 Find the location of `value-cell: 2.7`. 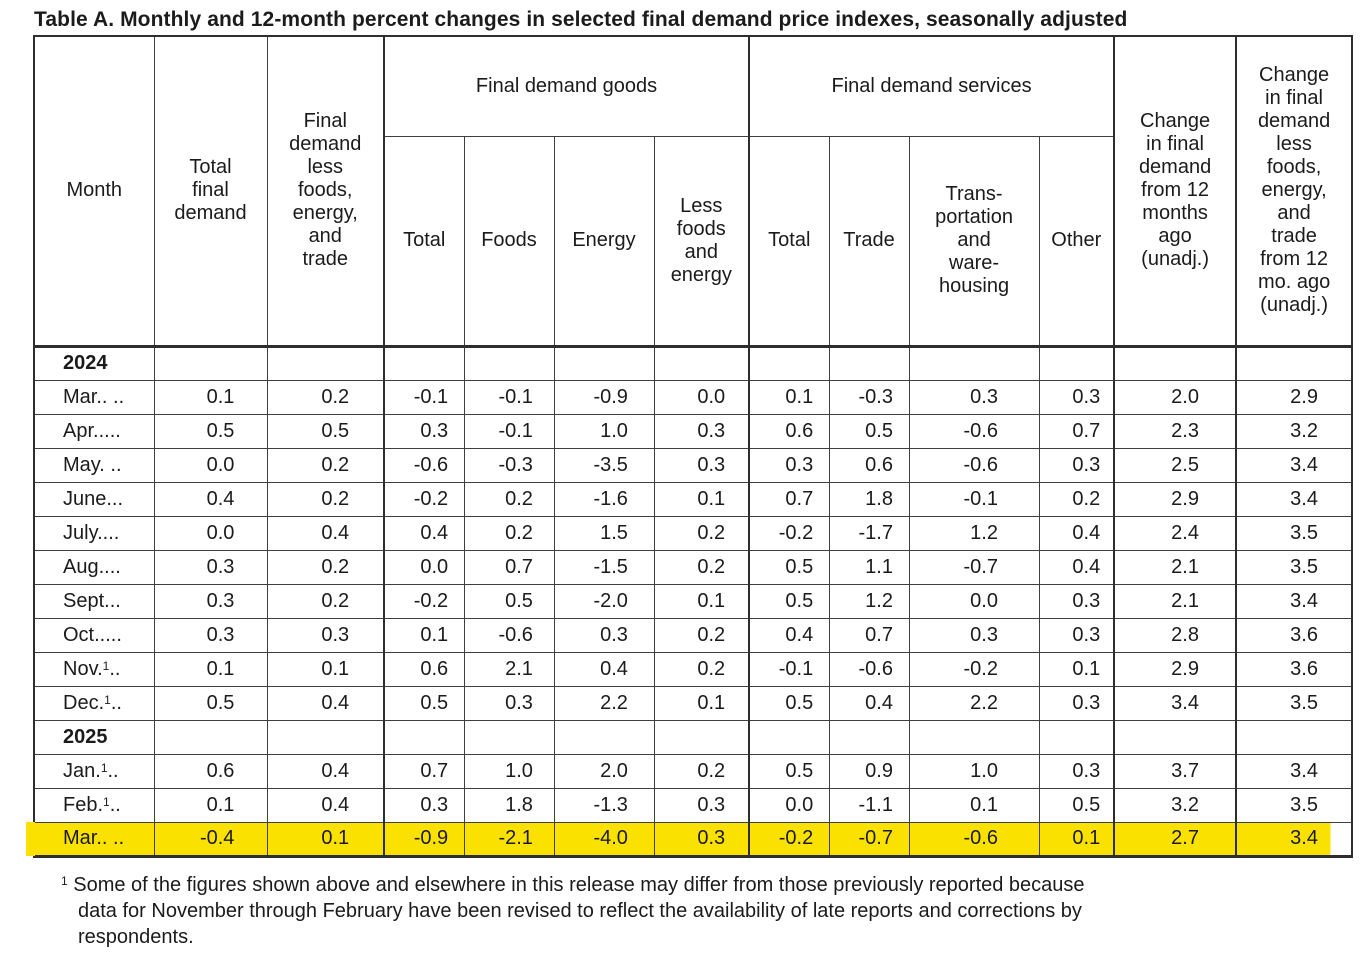

value-cell: 2.7 is located at coordinates (1175, 839).